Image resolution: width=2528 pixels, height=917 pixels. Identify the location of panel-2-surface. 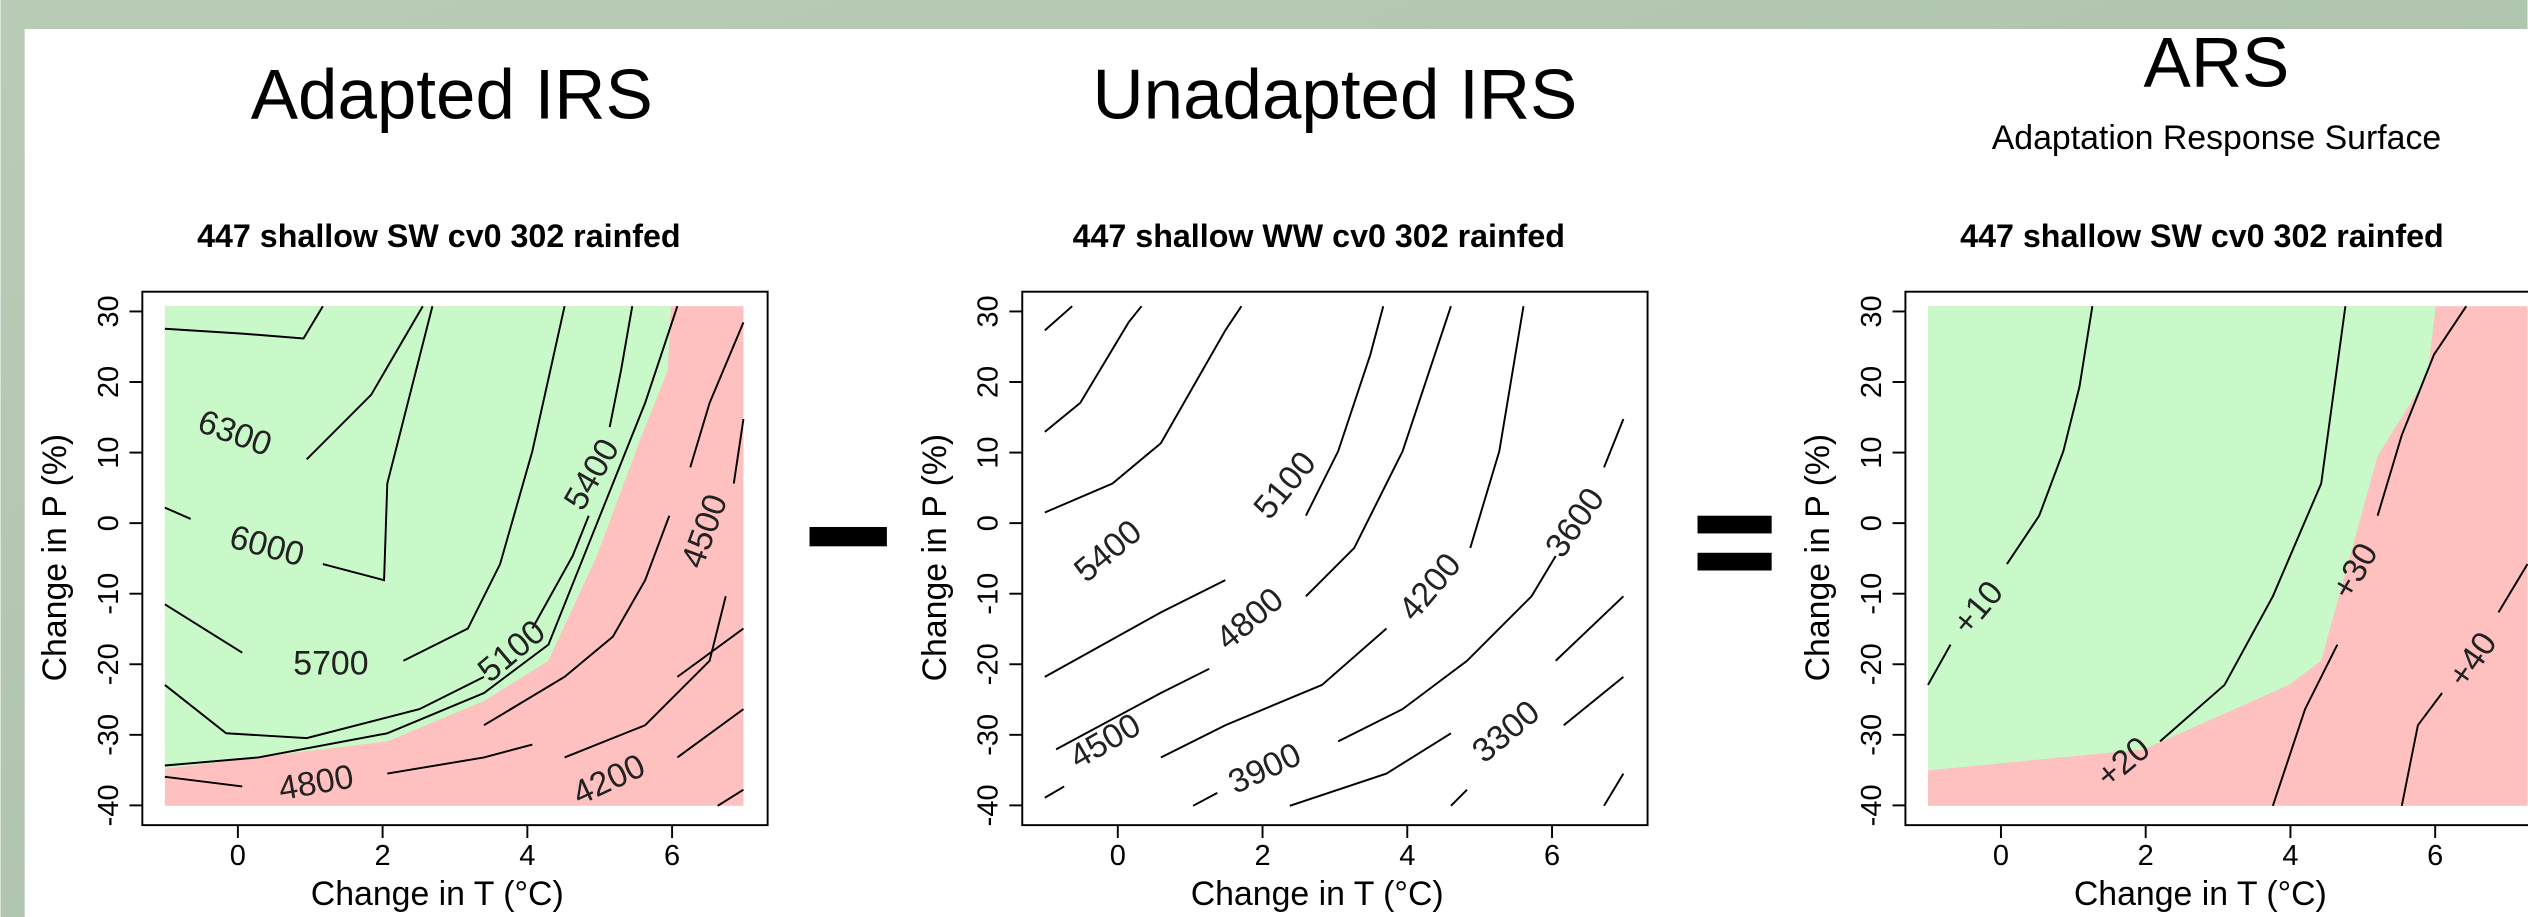
(1334, 556).